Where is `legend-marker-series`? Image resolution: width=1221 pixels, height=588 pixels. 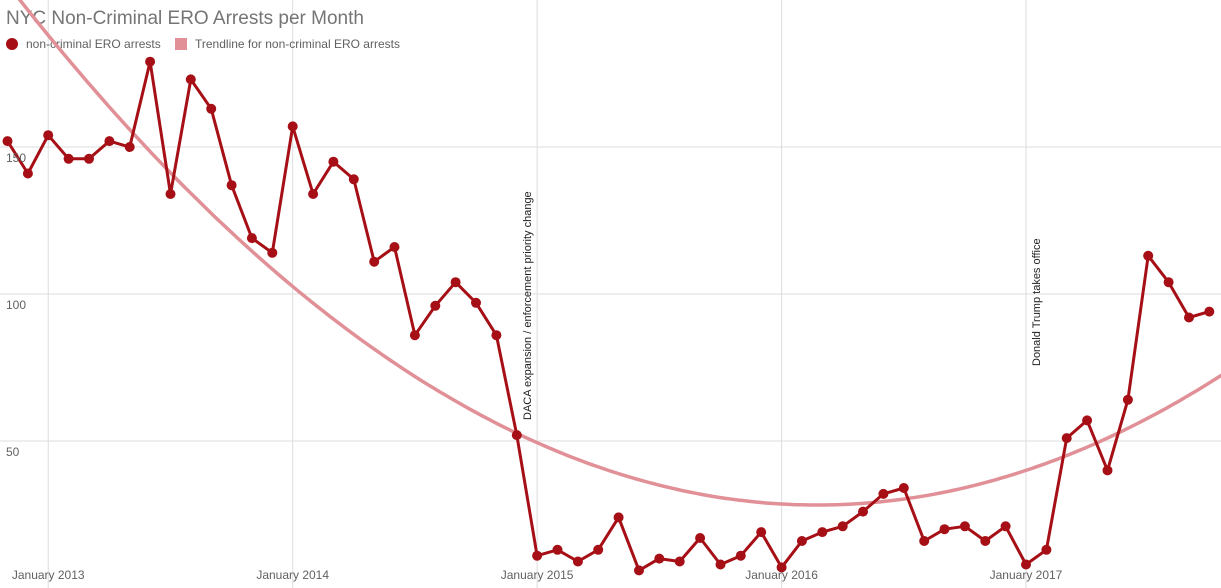
legend-marker-series is located at coordinates (12, 44).